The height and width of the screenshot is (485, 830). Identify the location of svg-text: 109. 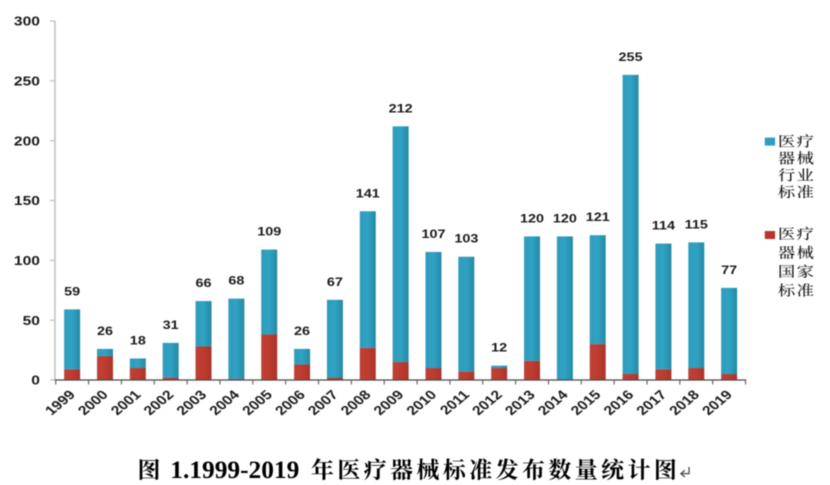
(269, 232).